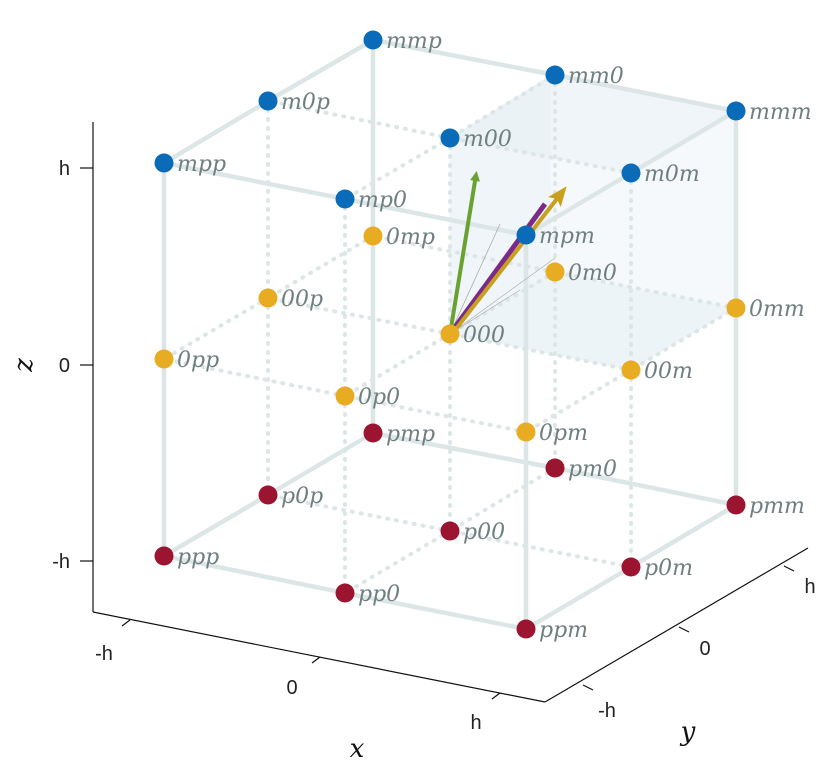  I want to click on z-tick-label: h, so click(64, 169).